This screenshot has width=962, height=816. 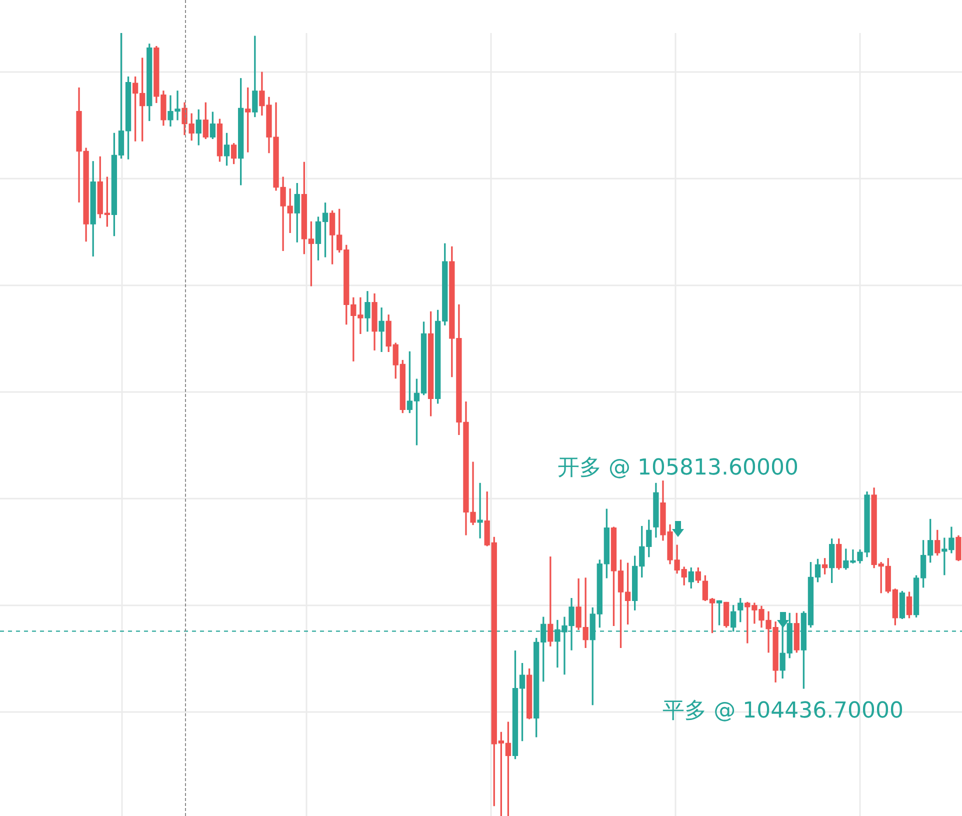 What do you see at coordinates (678, 468) in the screenshot?
I see `annotation: 开多 @ 105813.60000` at bounding box center [678, 468].